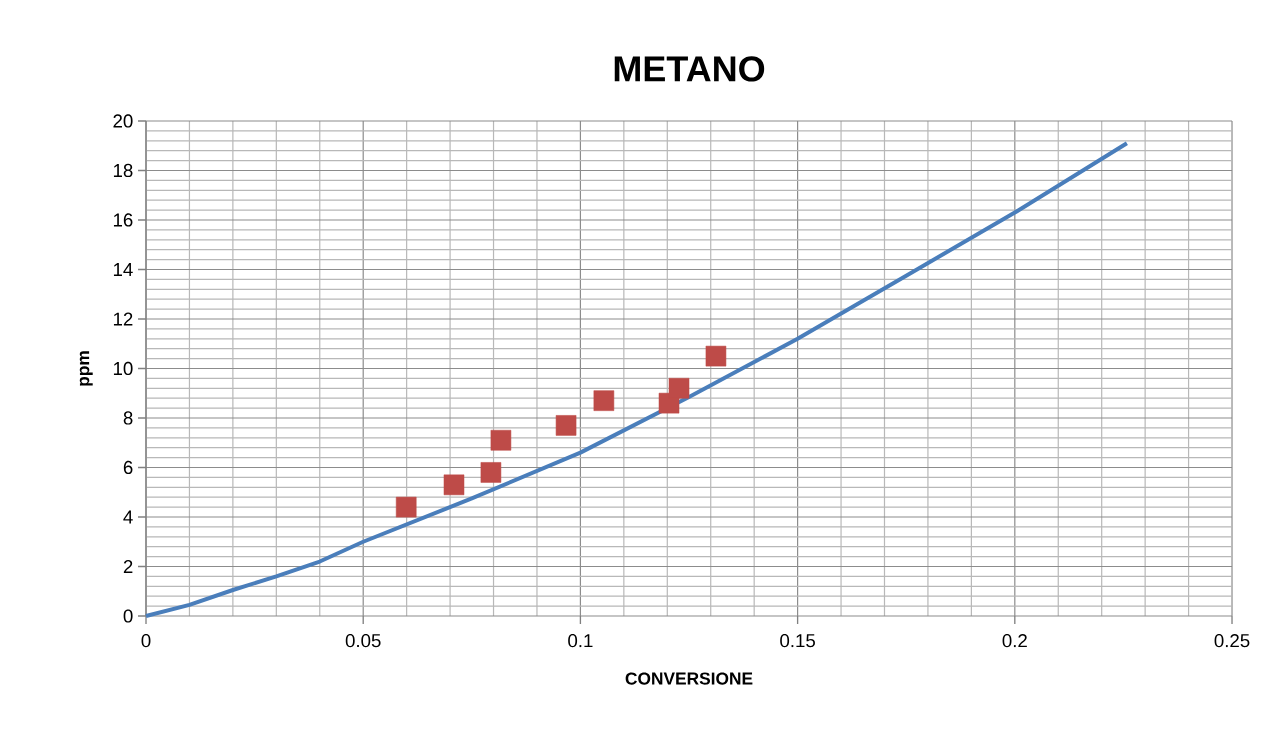  Describe the element at coordinates (128, 517) in the screenshot. I see `y-tick-label: 4` at that location.